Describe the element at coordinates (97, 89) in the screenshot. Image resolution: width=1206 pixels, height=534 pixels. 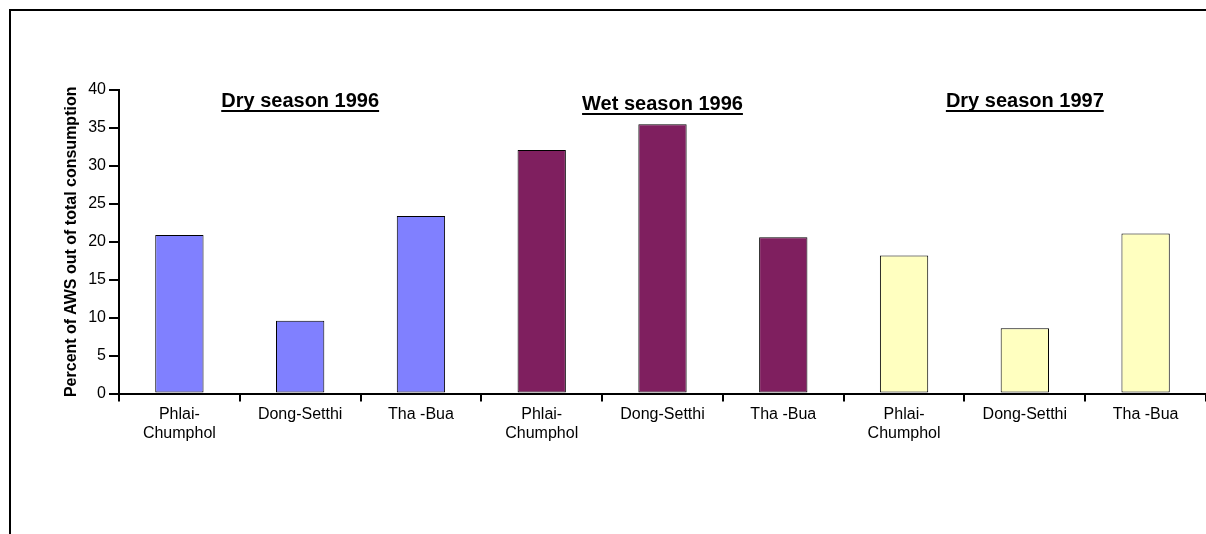
I see `y-tick-label: 40` at that location.